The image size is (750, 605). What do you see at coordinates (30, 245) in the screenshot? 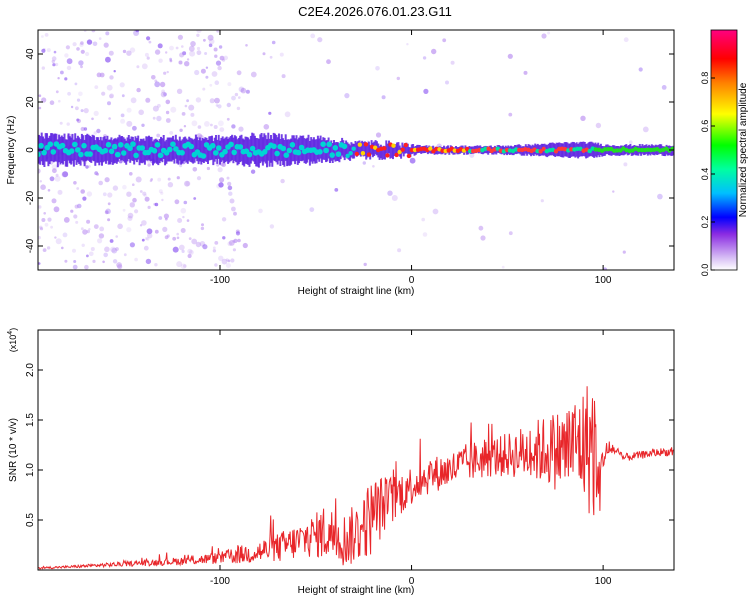
I see `y-tick-label: -40` at bounding box center [30, 245].